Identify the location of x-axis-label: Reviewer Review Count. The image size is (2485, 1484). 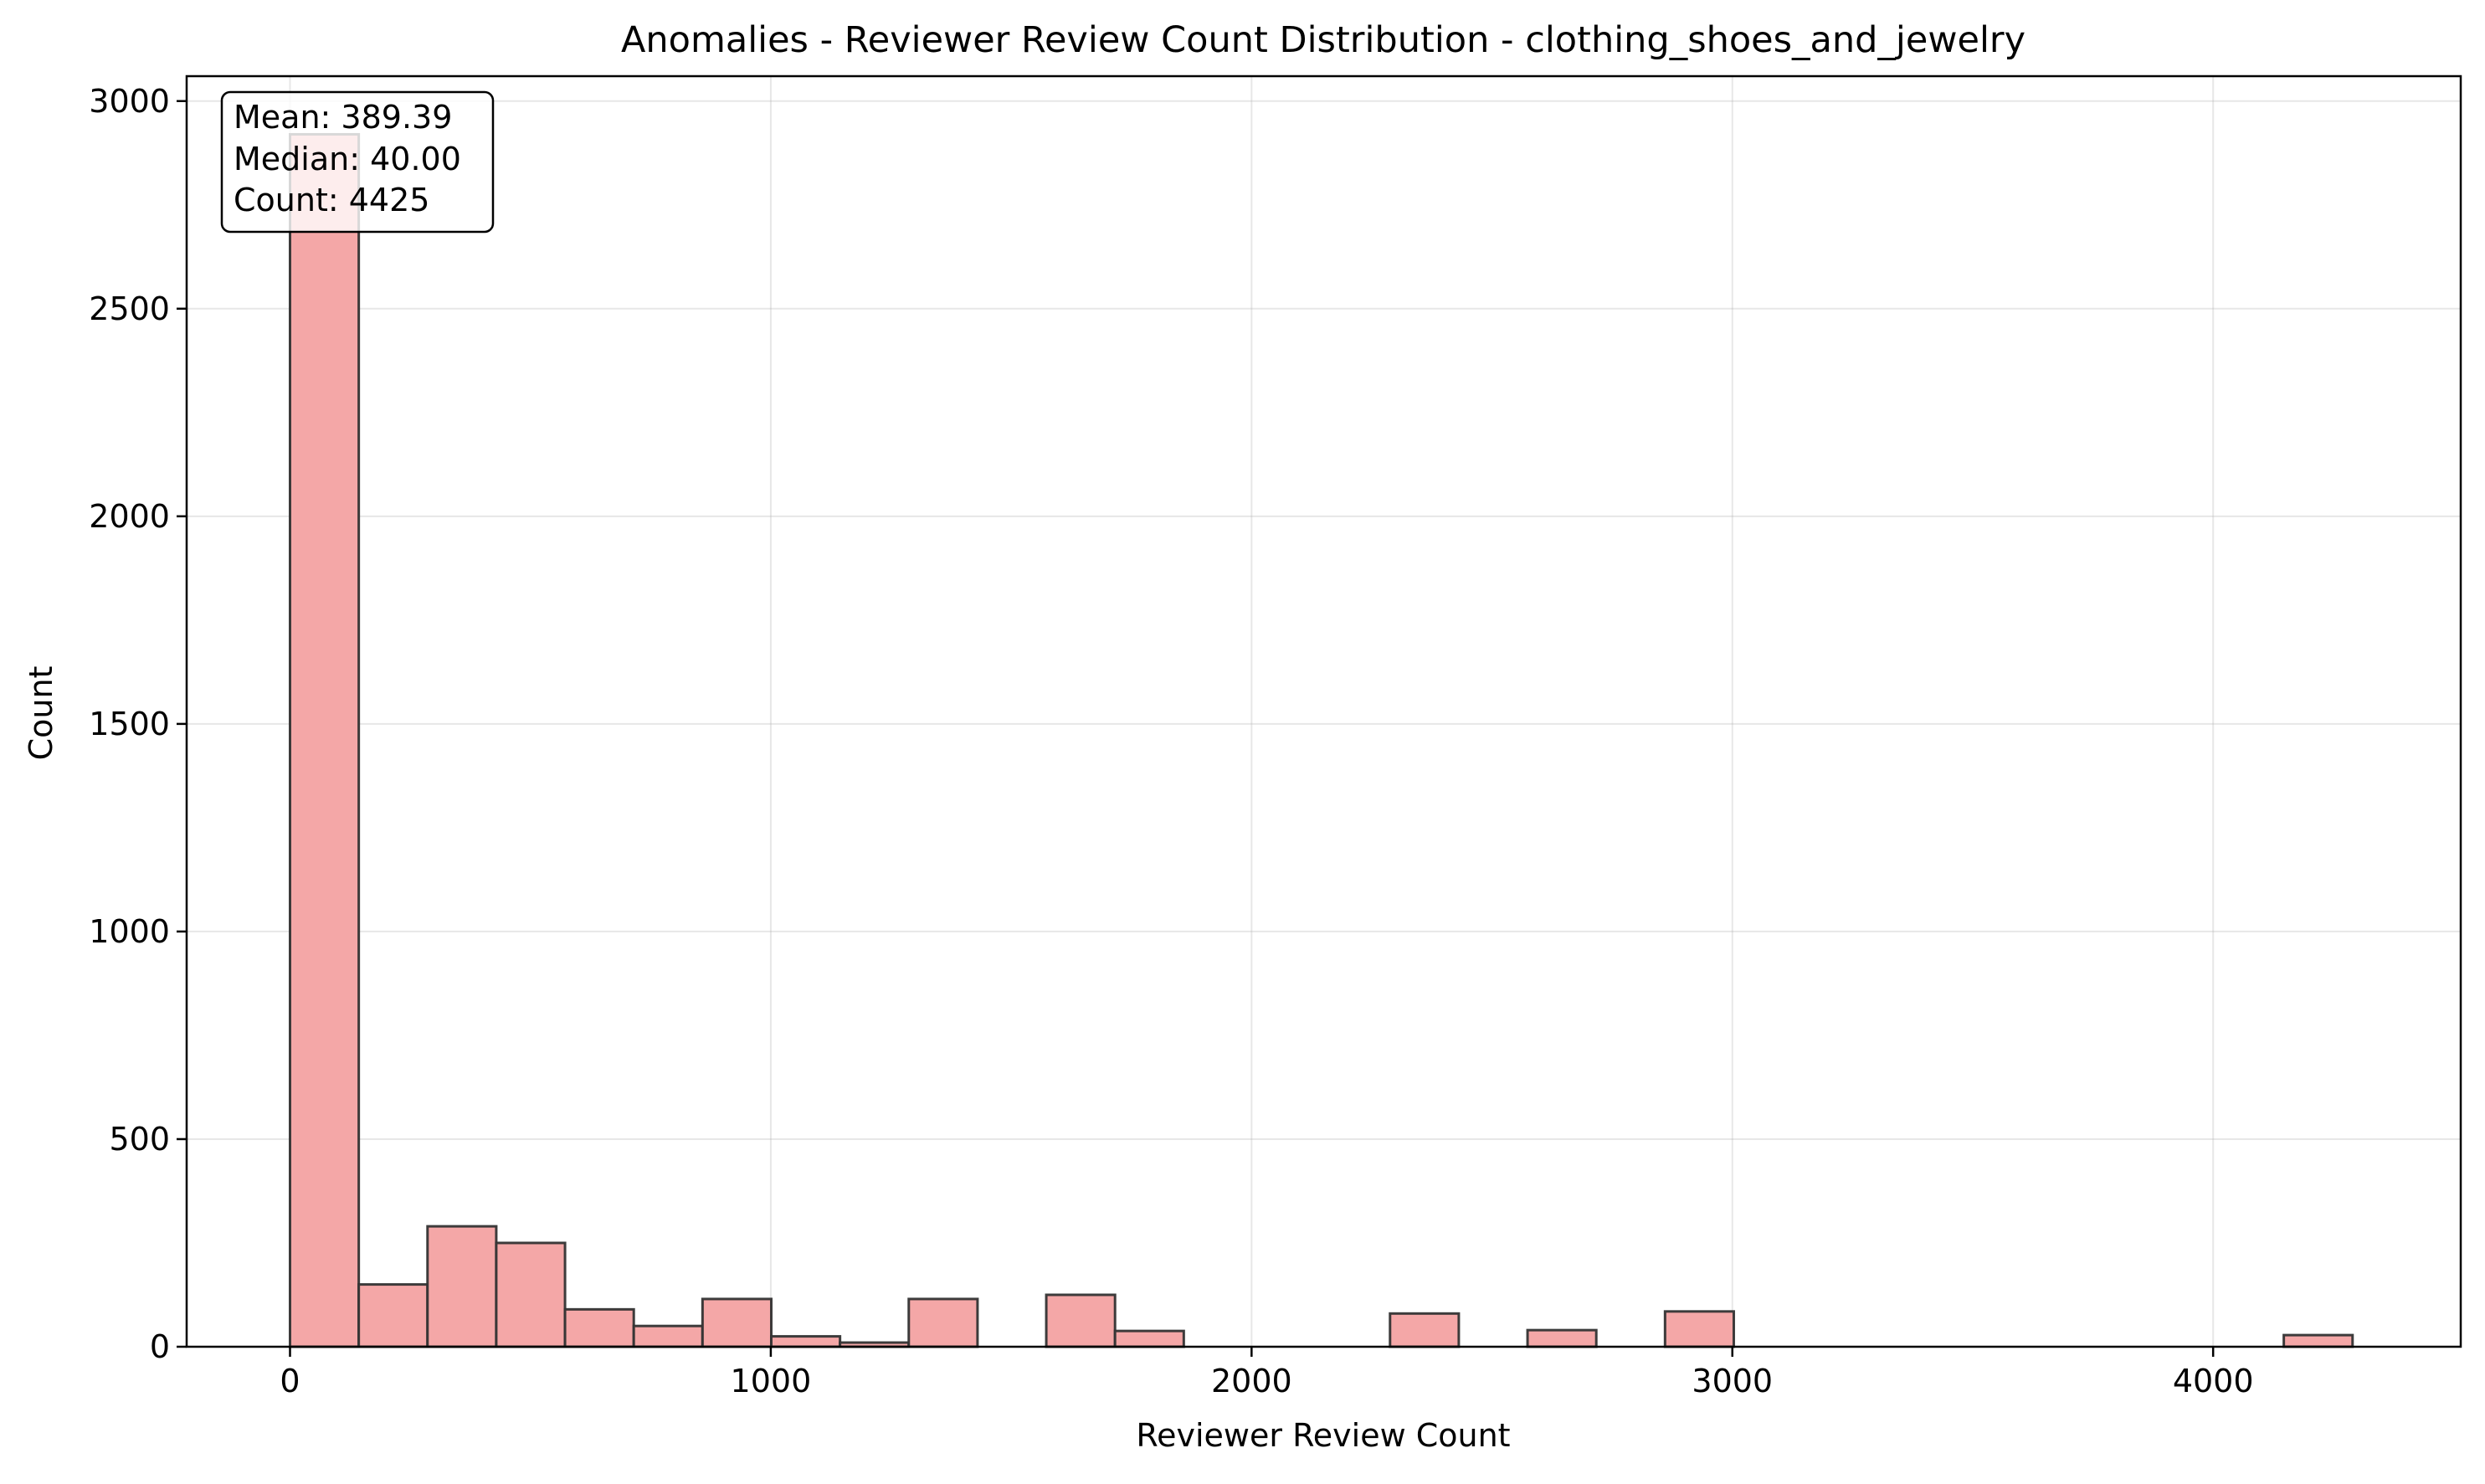
(1323, 1435).